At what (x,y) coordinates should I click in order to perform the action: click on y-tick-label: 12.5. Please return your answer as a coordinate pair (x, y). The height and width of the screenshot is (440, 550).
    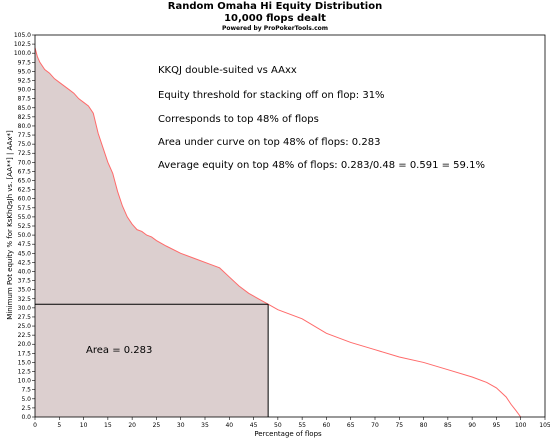
    Looking at the image, I should click on (25, 372).